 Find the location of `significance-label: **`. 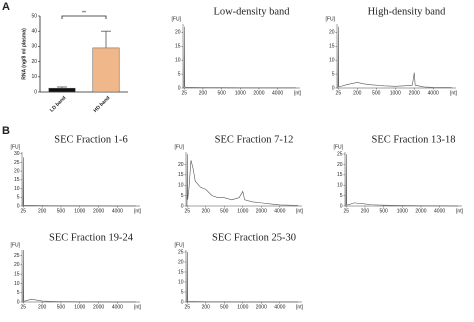

significance-label: ** is located at coordinates (84, 13).